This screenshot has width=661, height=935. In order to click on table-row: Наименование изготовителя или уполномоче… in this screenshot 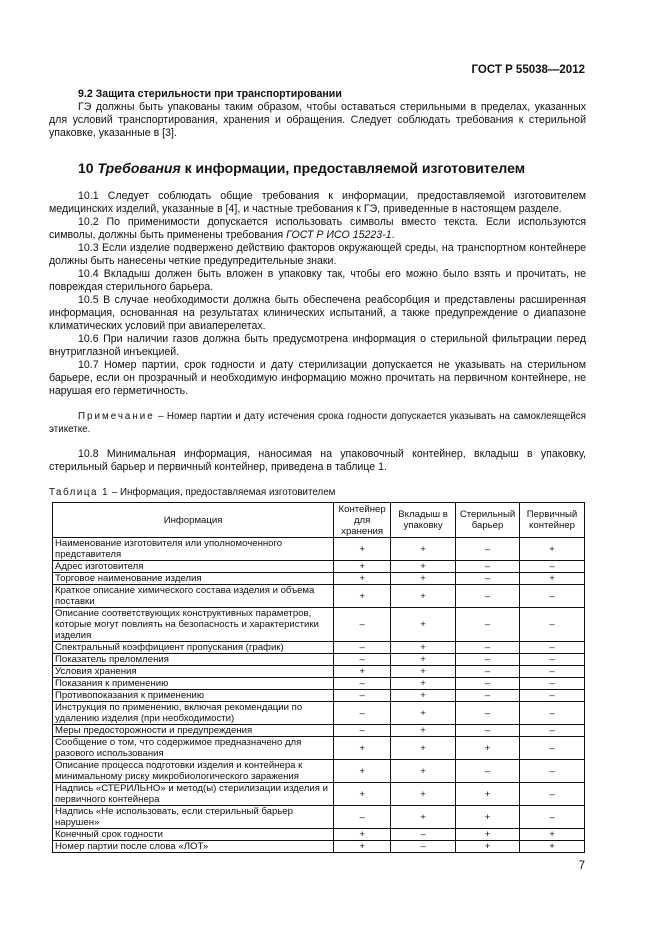, I will do `click(318, 549)`.